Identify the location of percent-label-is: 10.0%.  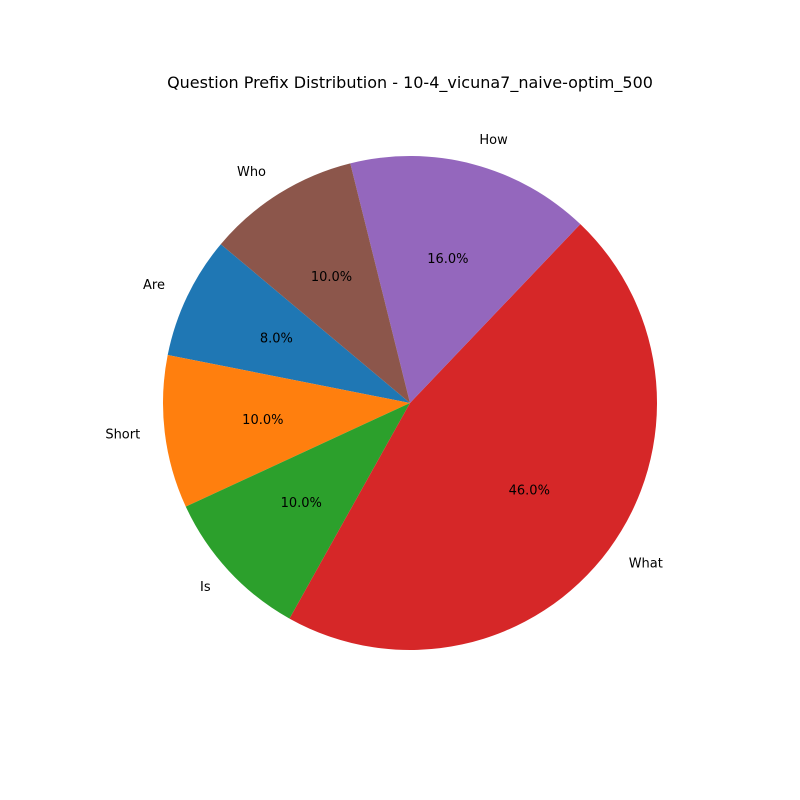
(301, 503).